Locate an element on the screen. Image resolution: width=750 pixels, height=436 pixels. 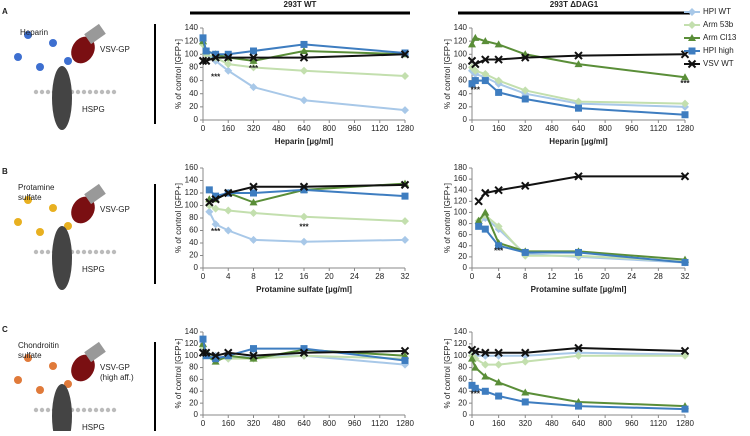
legend-label: HPI high is located at coordinates (718, 50).